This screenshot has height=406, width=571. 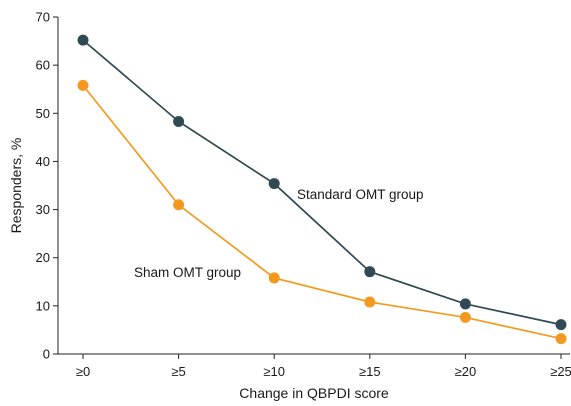 I want to click on x-tick-label: ≥20, so click(x=466, y=371).